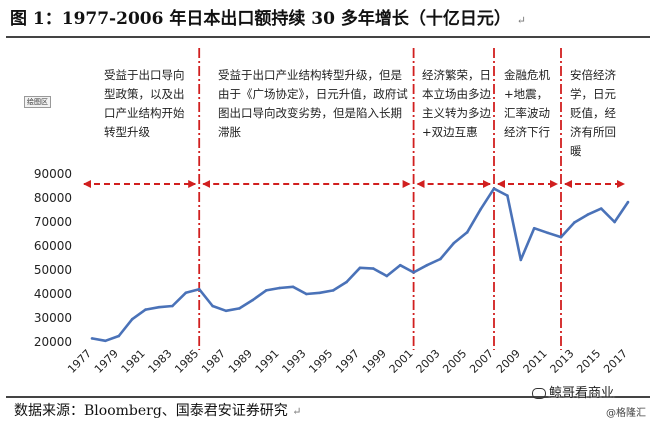 The height and width of the screenshot is (426, 658). Describe the element at coordinates (539, 393) in the screenshot. I see `wechat-icon` at that location.